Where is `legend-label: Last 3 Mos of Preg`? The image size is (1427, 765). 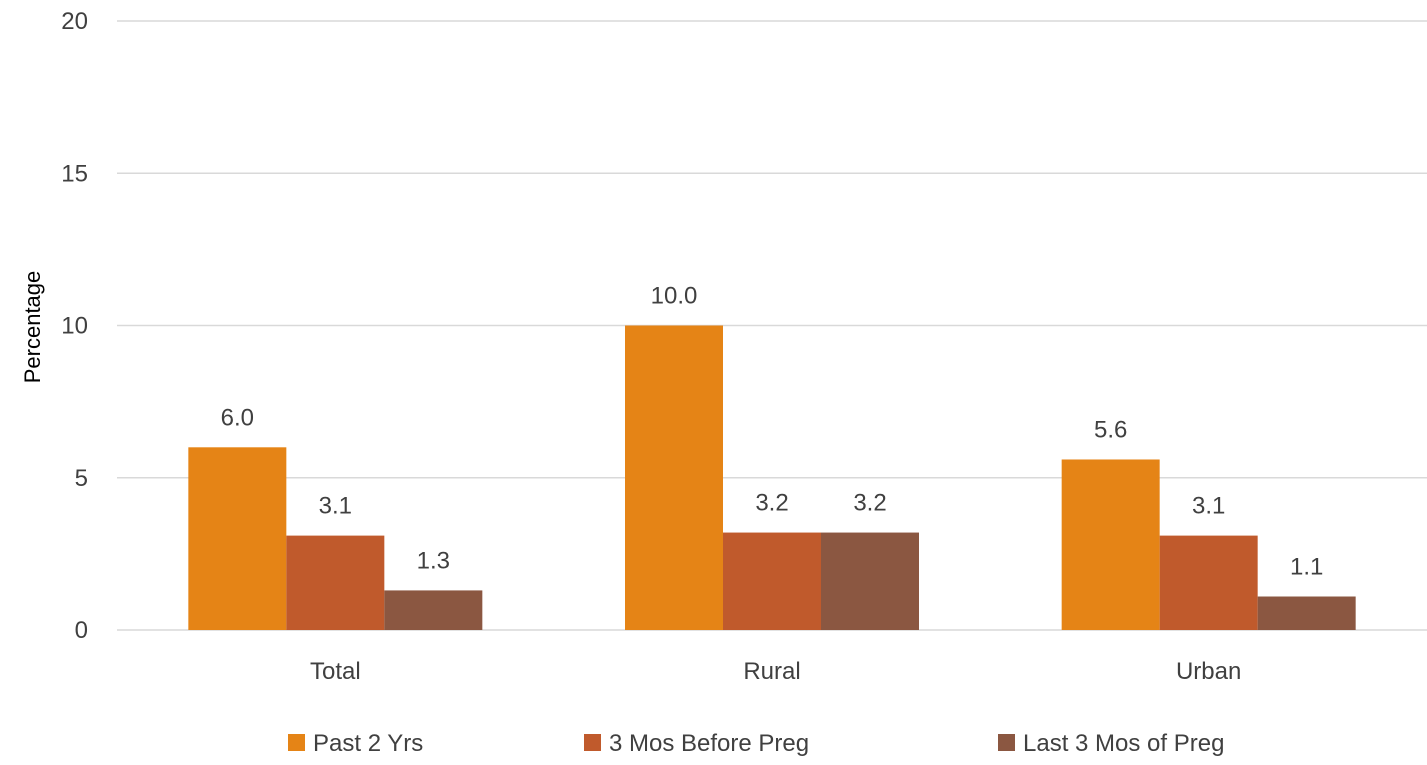 legend-label: Last 3 Mos of Preg is located at coordinates (1123, 743).